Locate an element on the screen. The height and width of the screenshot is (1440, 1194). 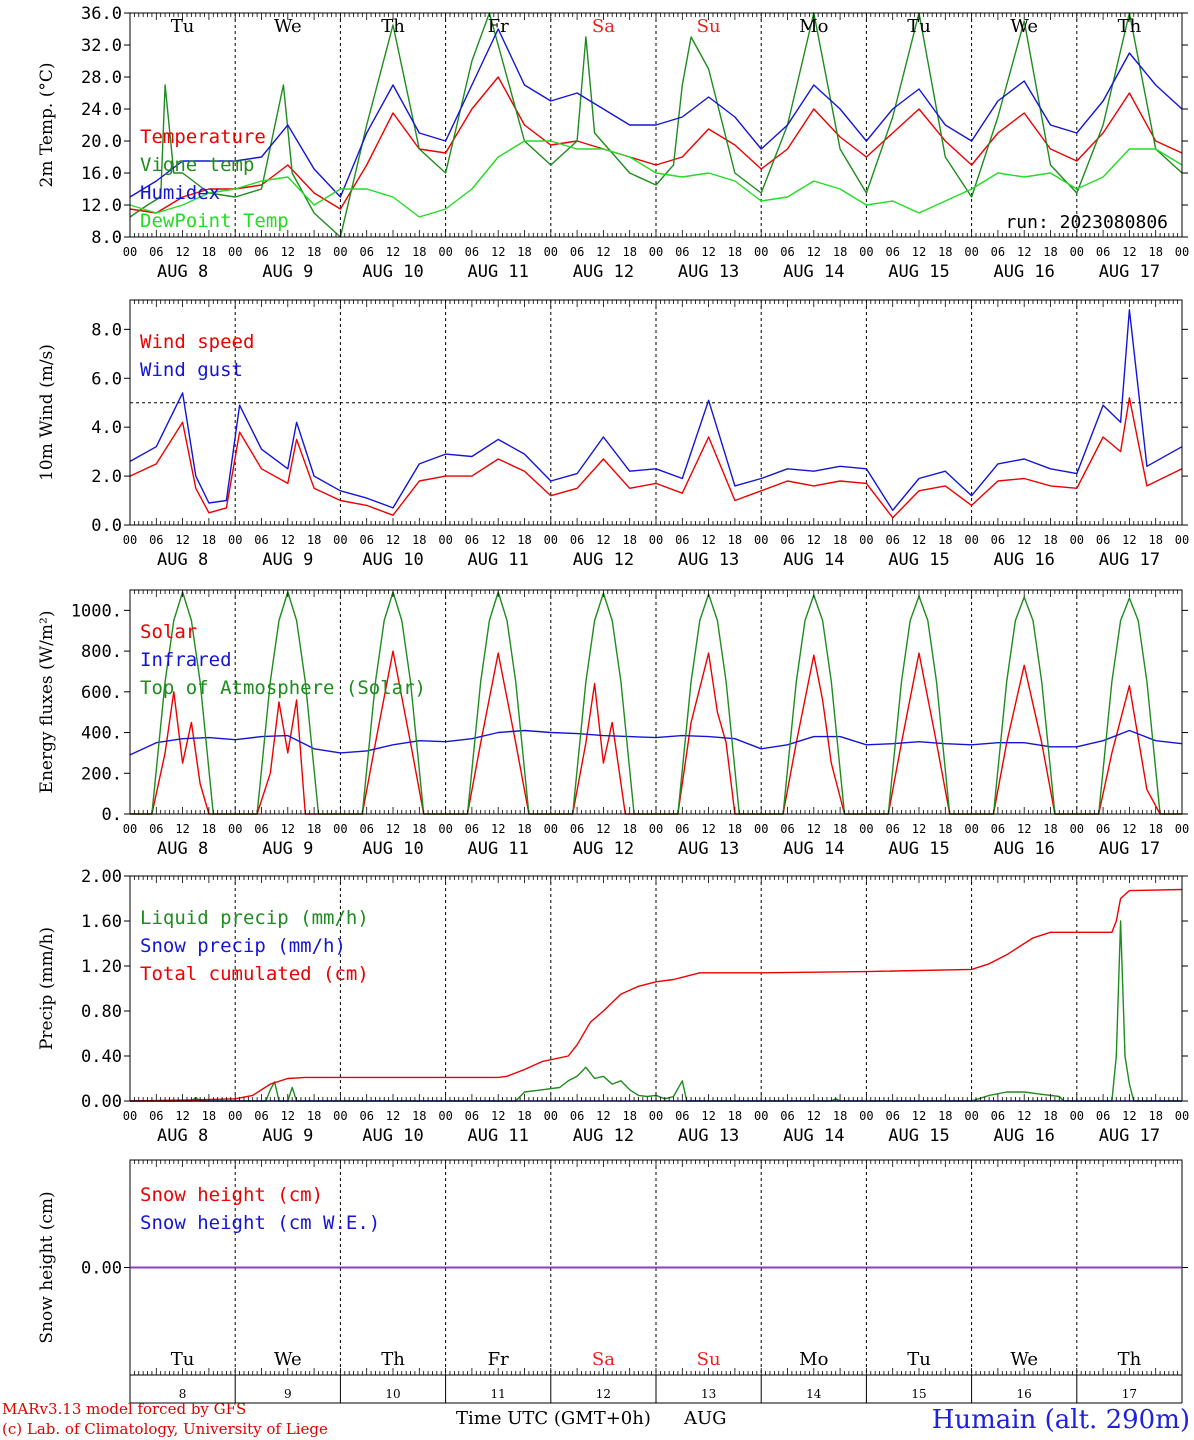
legend-entry: Infrared is located at coordinates (186, 660).